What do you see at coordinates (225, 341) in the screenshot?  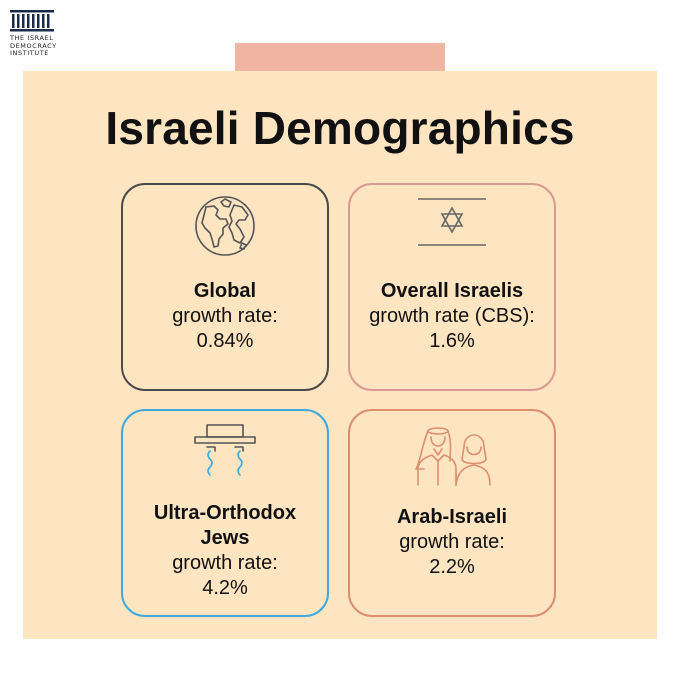 I see `card-value: 0.84%` at bounding box center [225, 341].